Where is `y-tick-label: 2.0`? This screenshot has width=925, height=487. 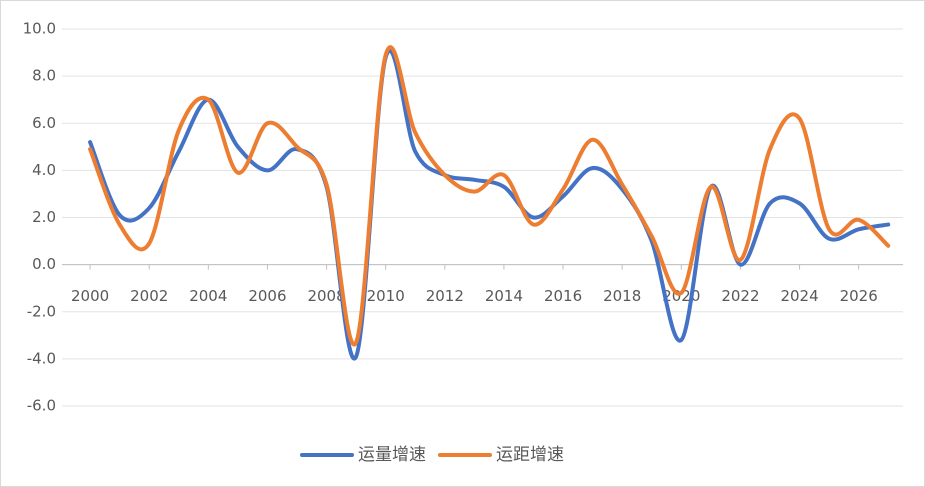
y-tick-label: 2.0 is located at coordinates (44, 217).